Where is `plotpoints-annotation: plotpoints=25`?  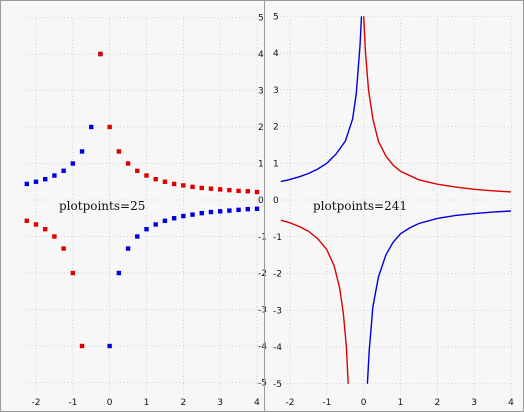 plotpoints-annotation: plotpoints=25 is located at coordinates (102, 206).